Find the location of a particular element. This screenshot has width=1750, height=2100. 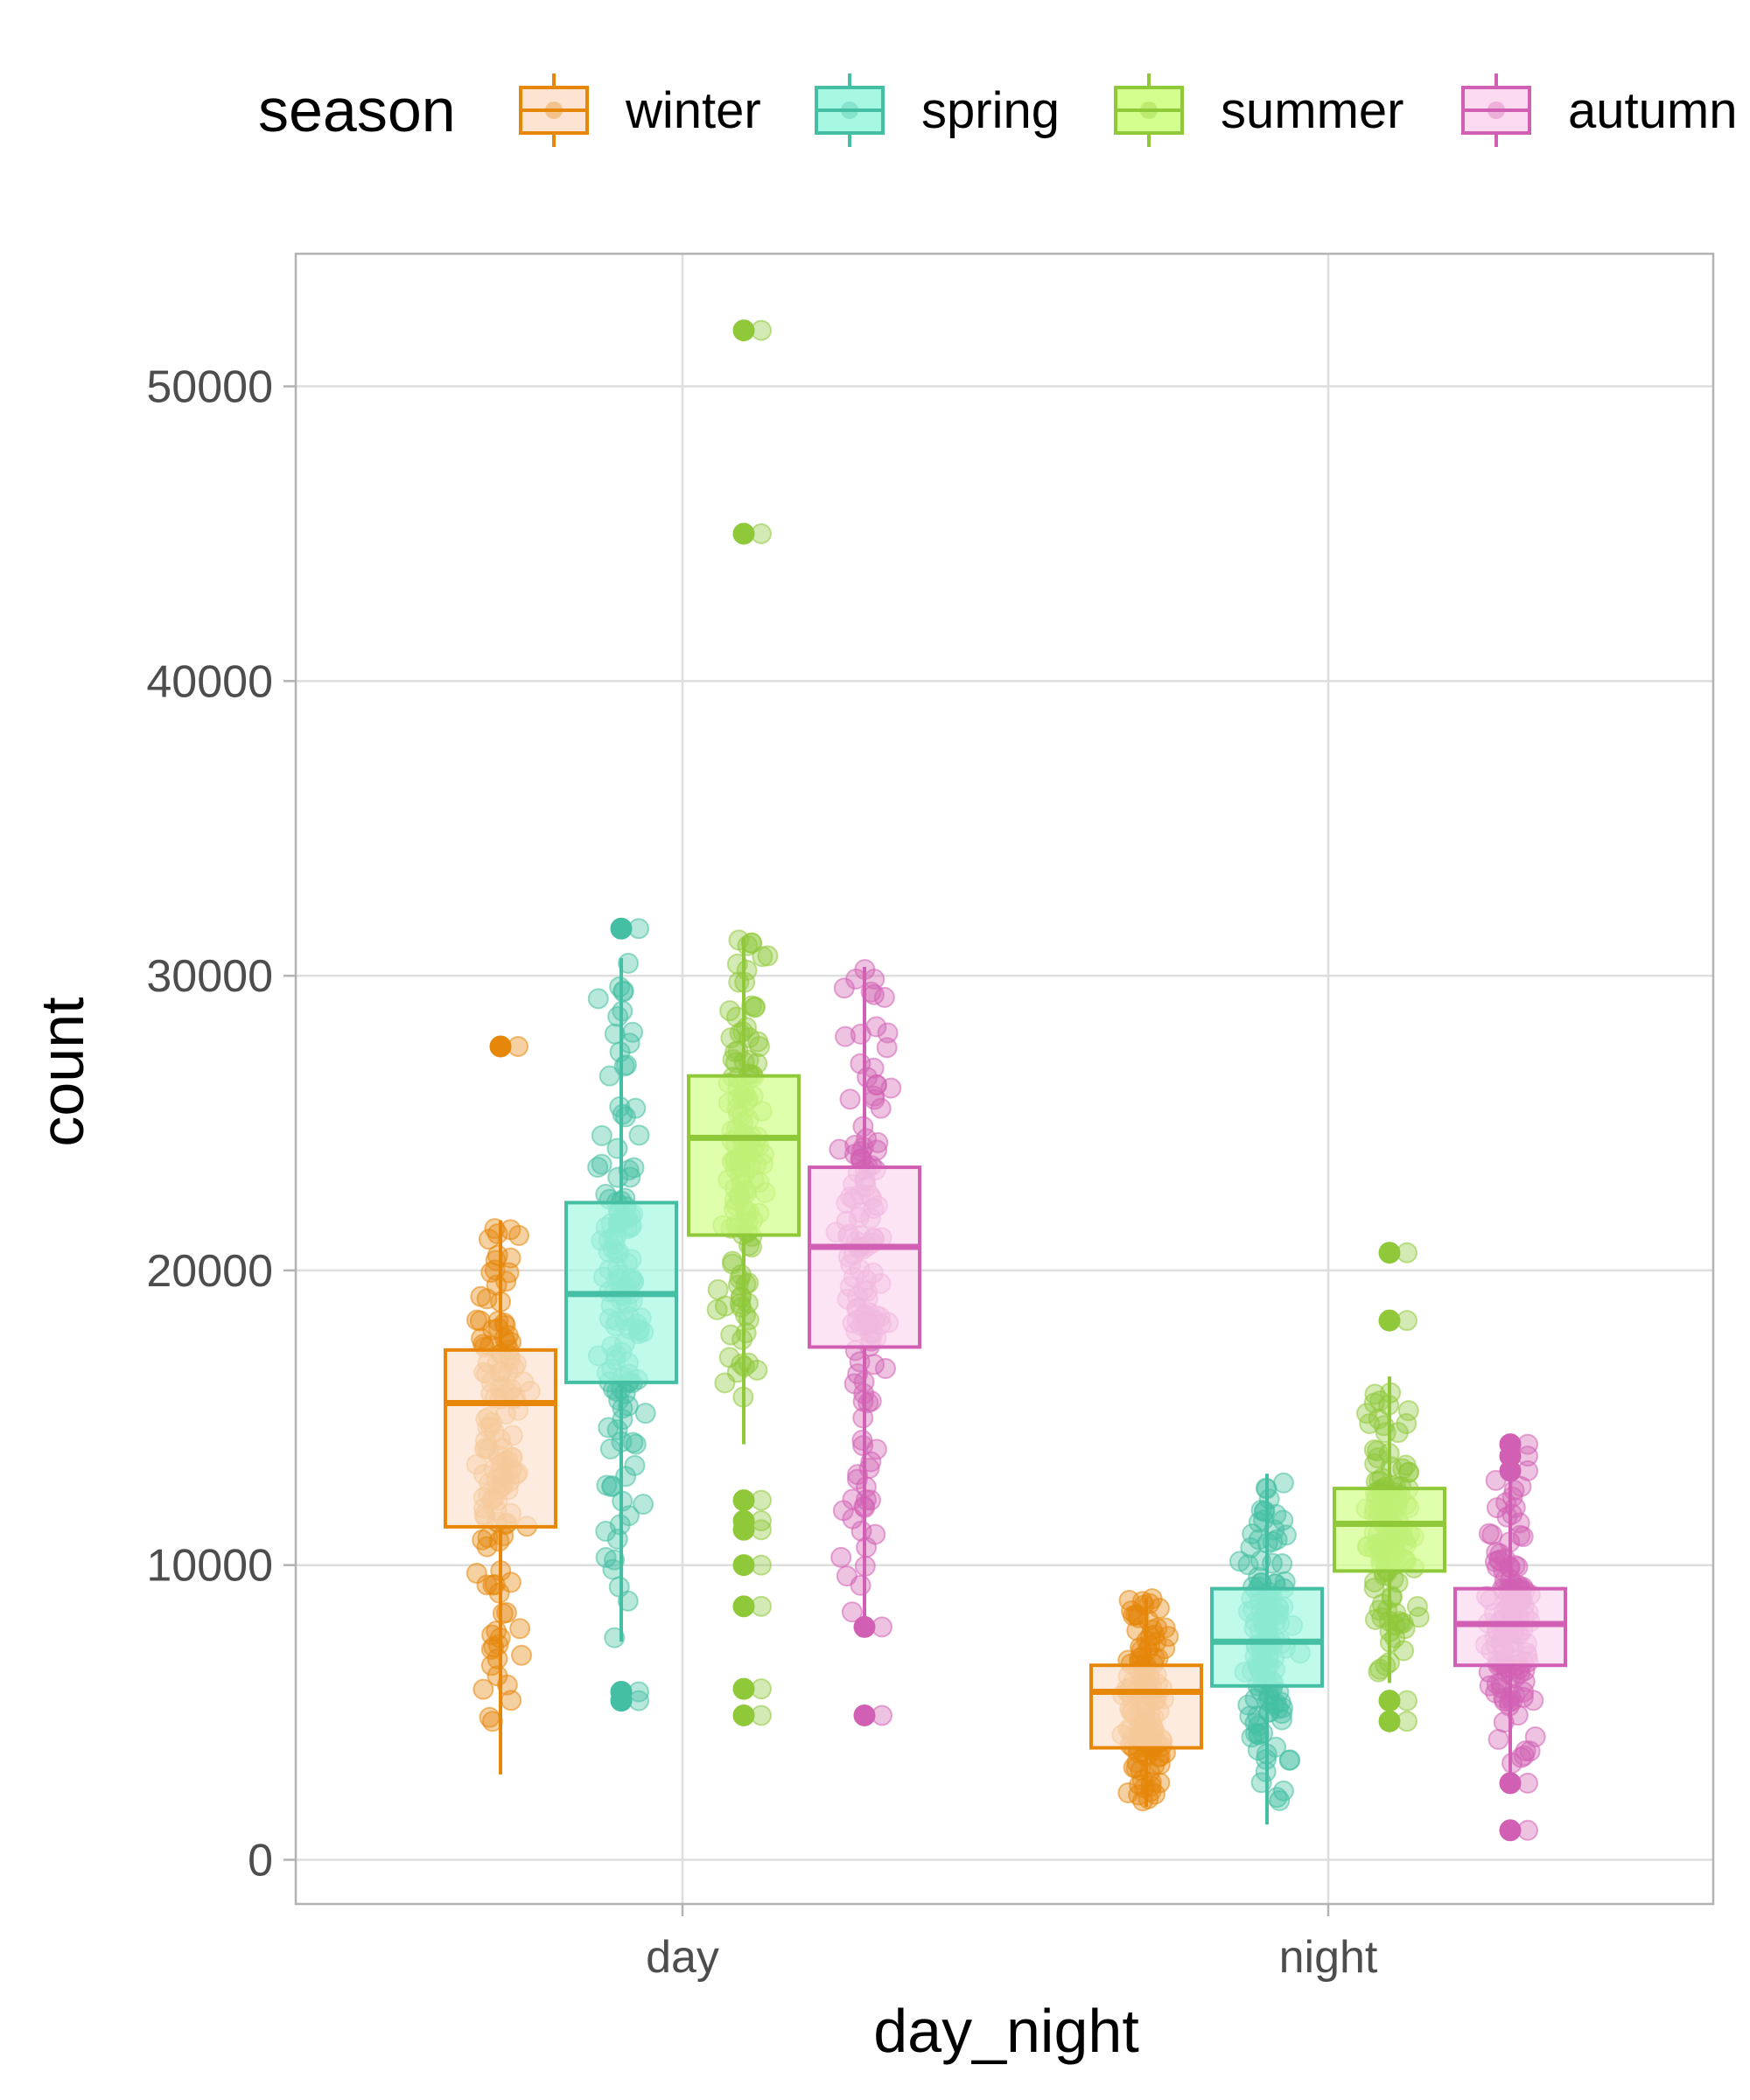

x-axis-title: day_night is located at coordinates (1006, 2031).